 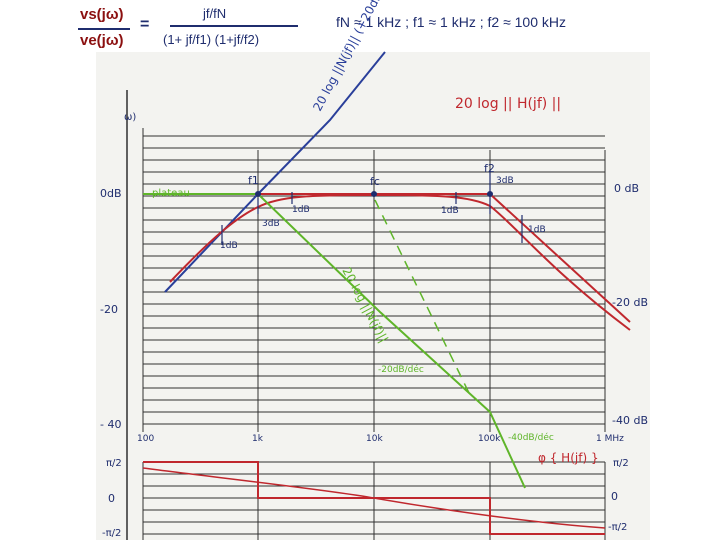 What do you see at coordinates (114, 463) in the screenshot?
I see `phase-left-pi2: π/2` at bounding box center [114, 463].